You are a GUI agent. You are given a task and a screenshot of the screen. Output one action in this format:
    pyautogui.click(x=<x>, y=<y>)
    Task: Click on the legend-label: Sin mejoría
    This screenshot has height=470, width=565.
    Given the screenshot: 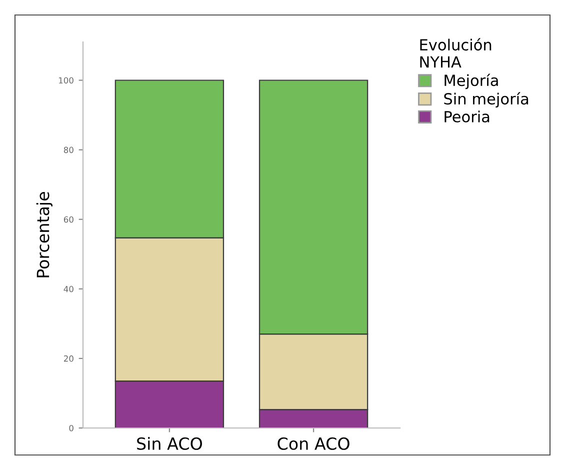 What is the action you would take?
    pyautogui.click(x=486, y=100)
    